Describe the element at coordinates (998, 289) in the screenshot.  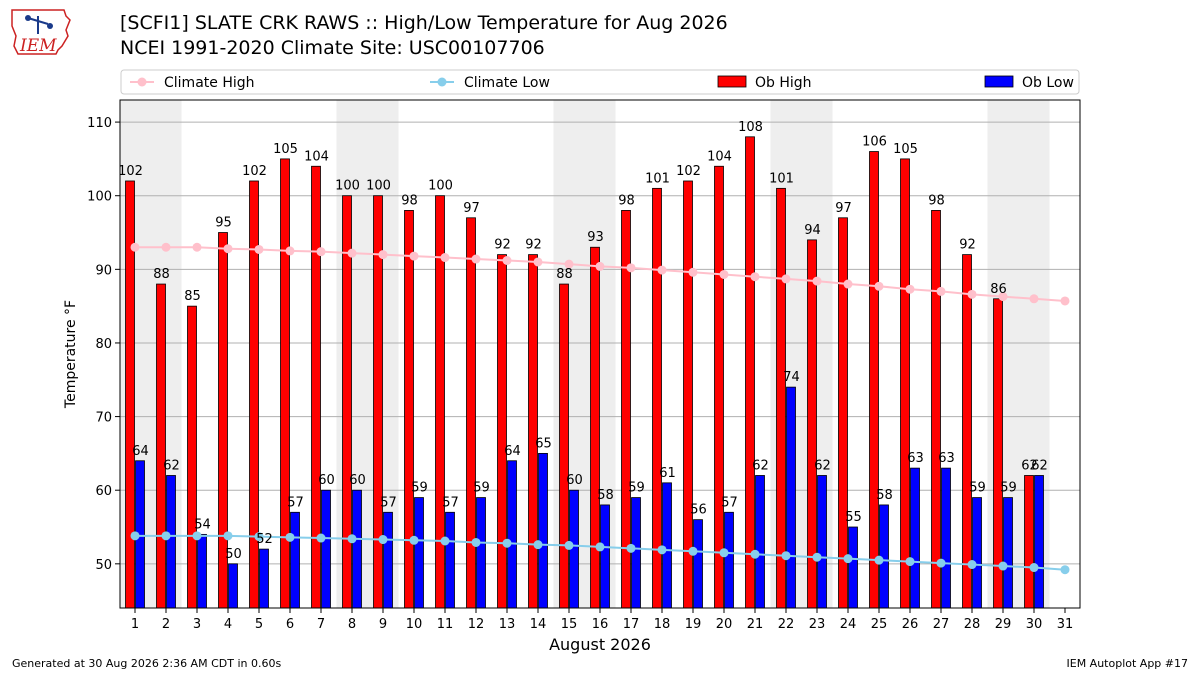
I see `ob-high-label: 86` at that location.